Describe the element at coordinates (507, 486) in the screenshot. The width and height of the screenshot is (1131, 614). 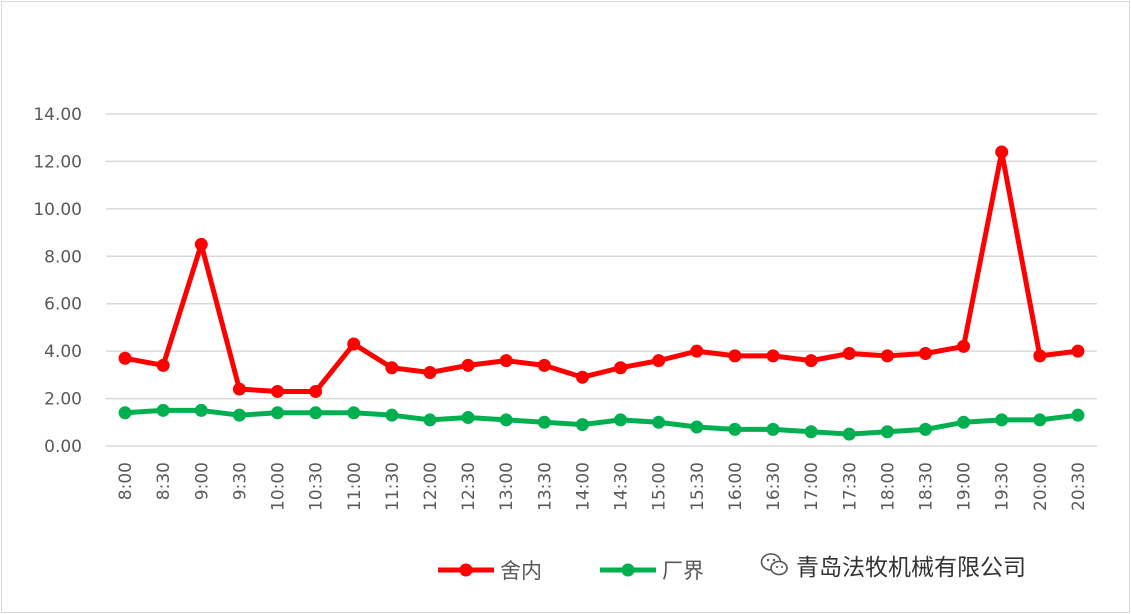
I see `x-tick-label: 13:00` at that location.